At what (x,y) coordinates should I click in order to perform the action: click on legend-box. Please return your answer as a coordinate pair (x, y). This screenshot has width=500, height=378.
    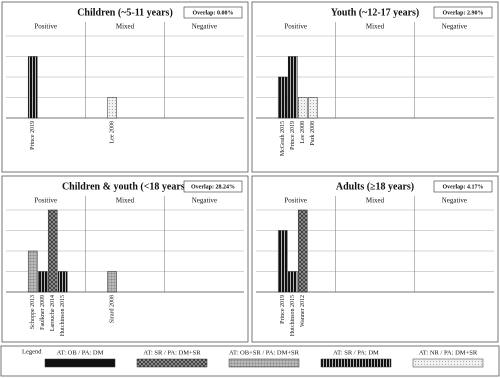
    Looking at the image, I should click on (250, 361).